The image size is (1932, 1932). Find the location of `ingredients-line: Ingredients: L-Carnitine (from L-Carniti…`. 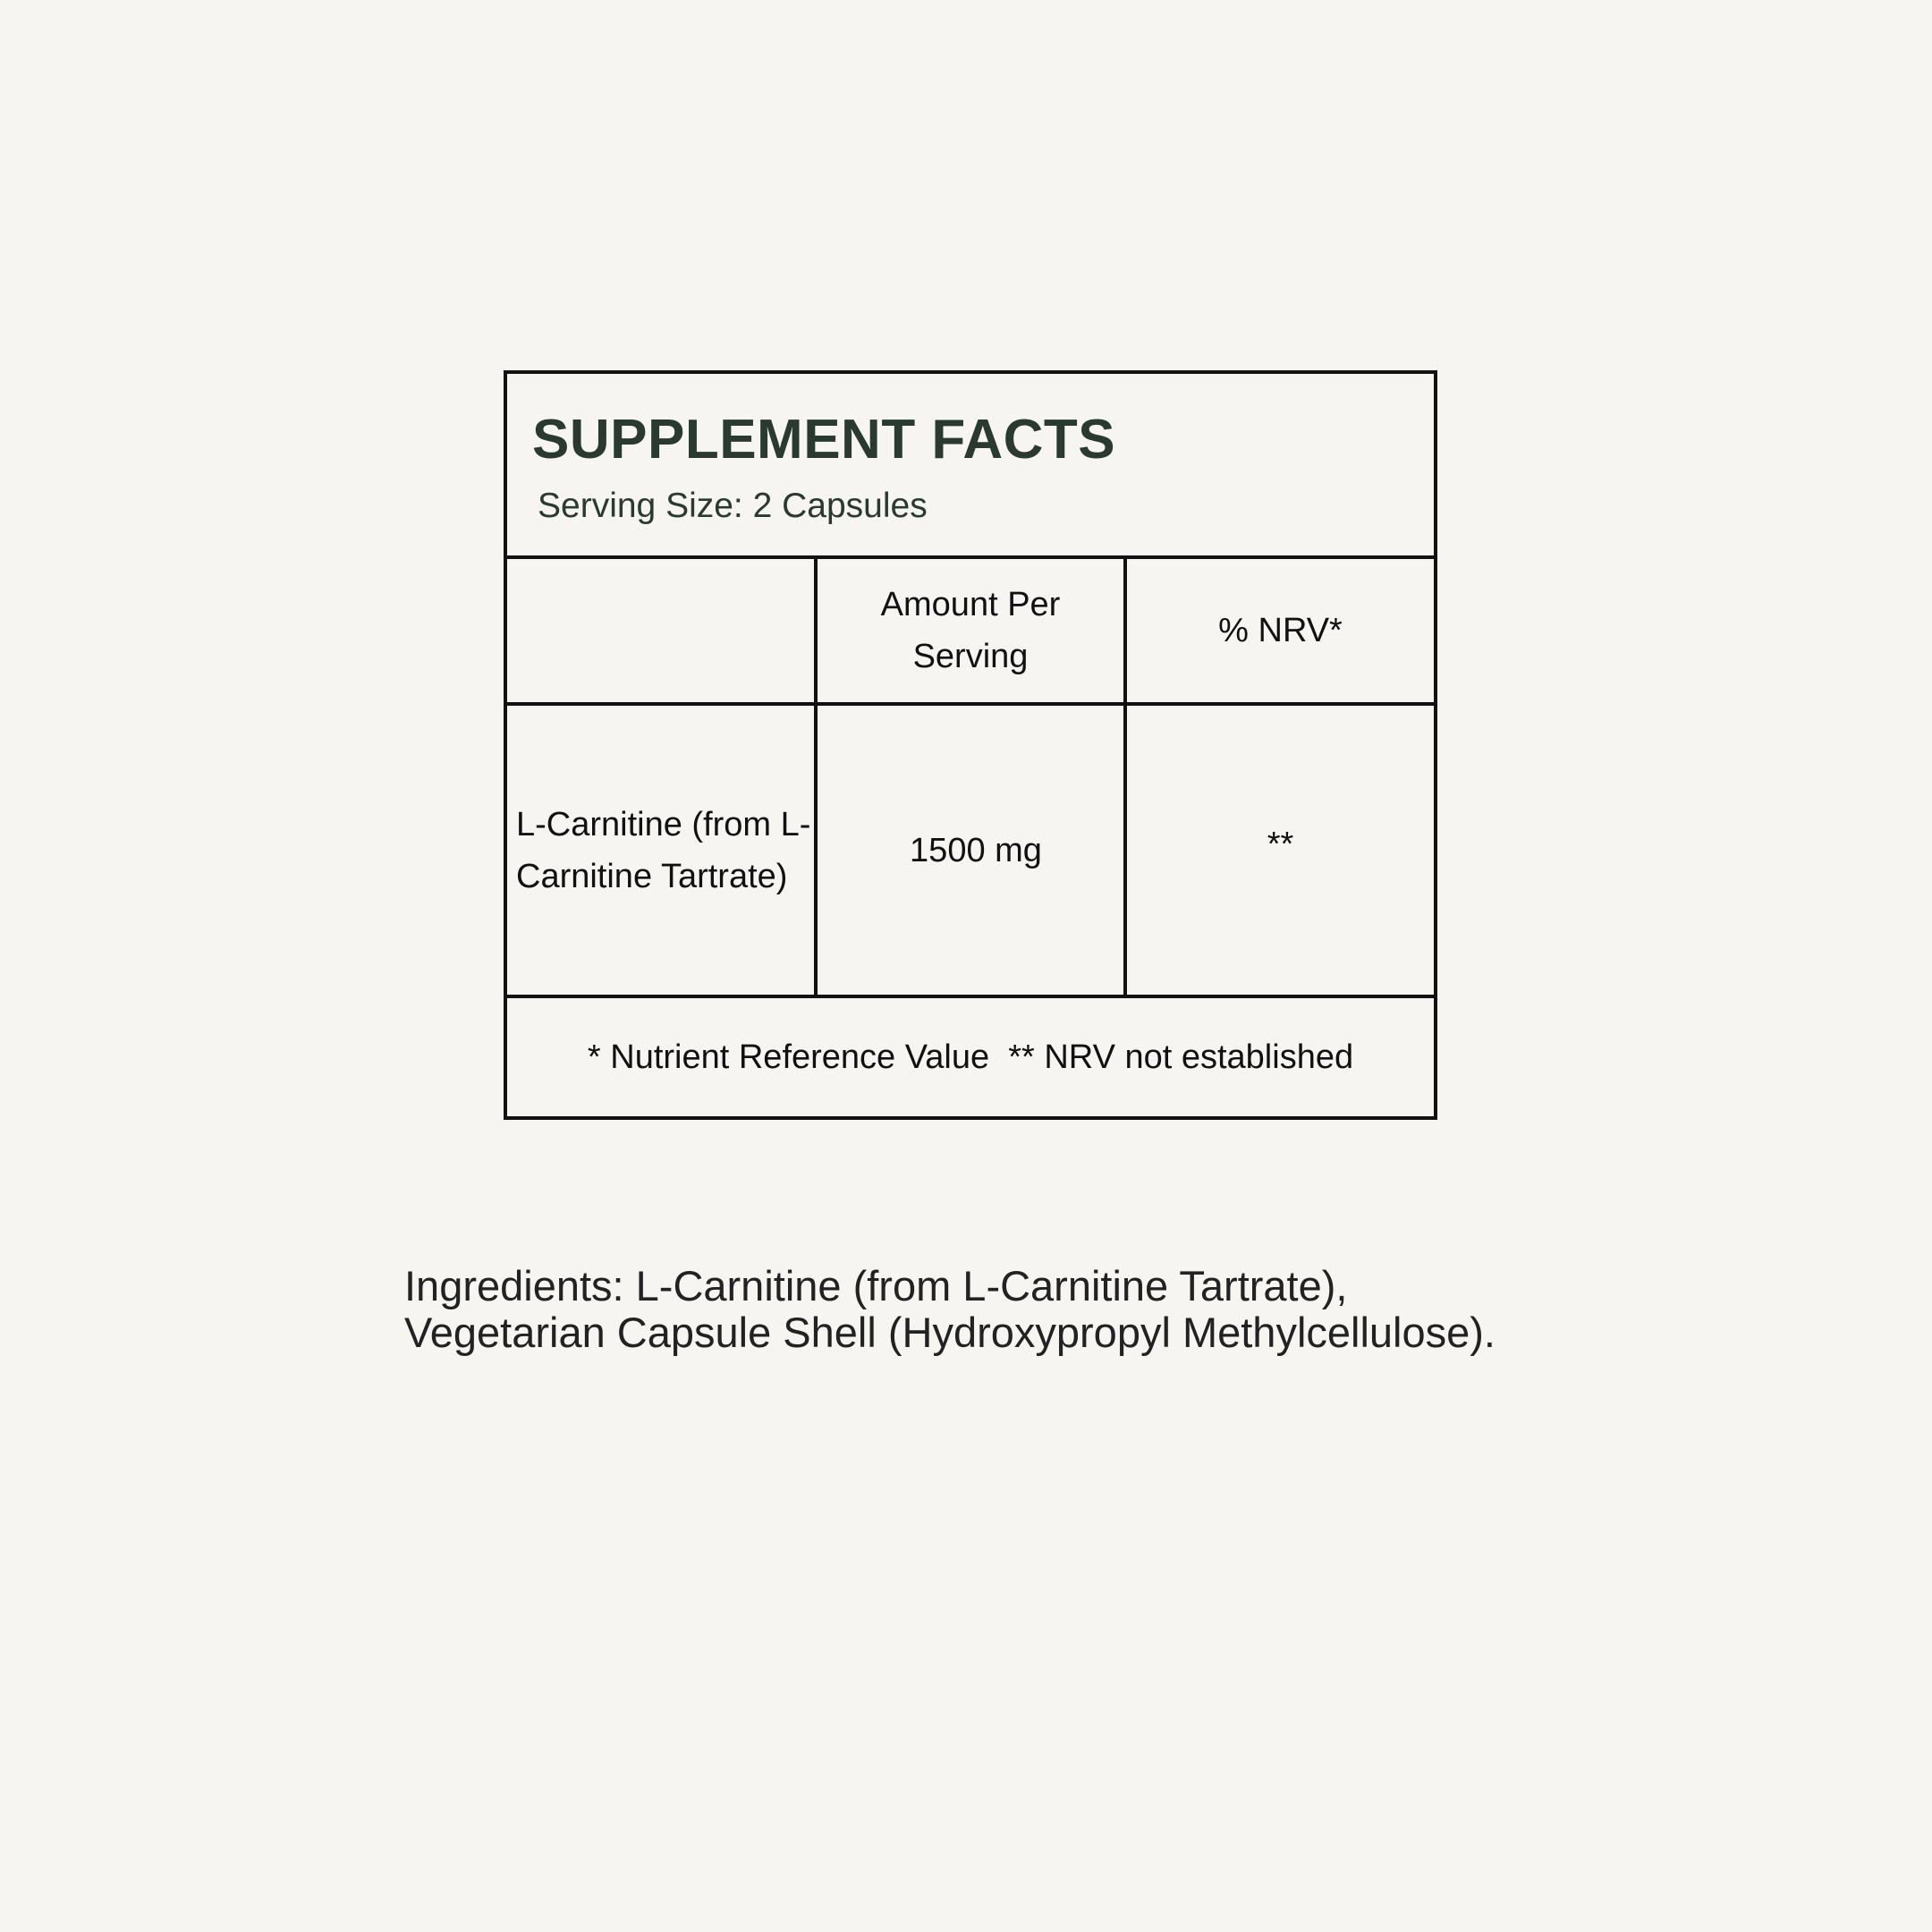

ingredients-line: Ingredients: L-Carnitine (from L-Carniti… is located at coordinates (876, 1285).